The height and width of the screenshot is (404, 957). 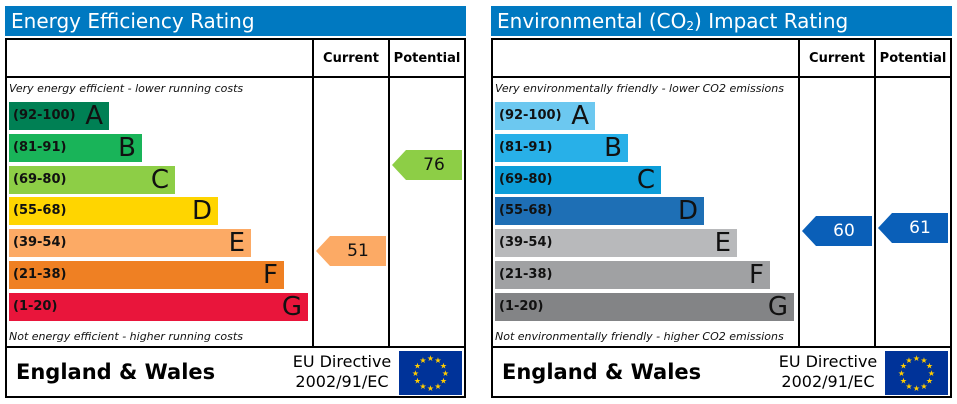 I want to click on potential-rating-arrow: 76, so click(x=427, y=164).